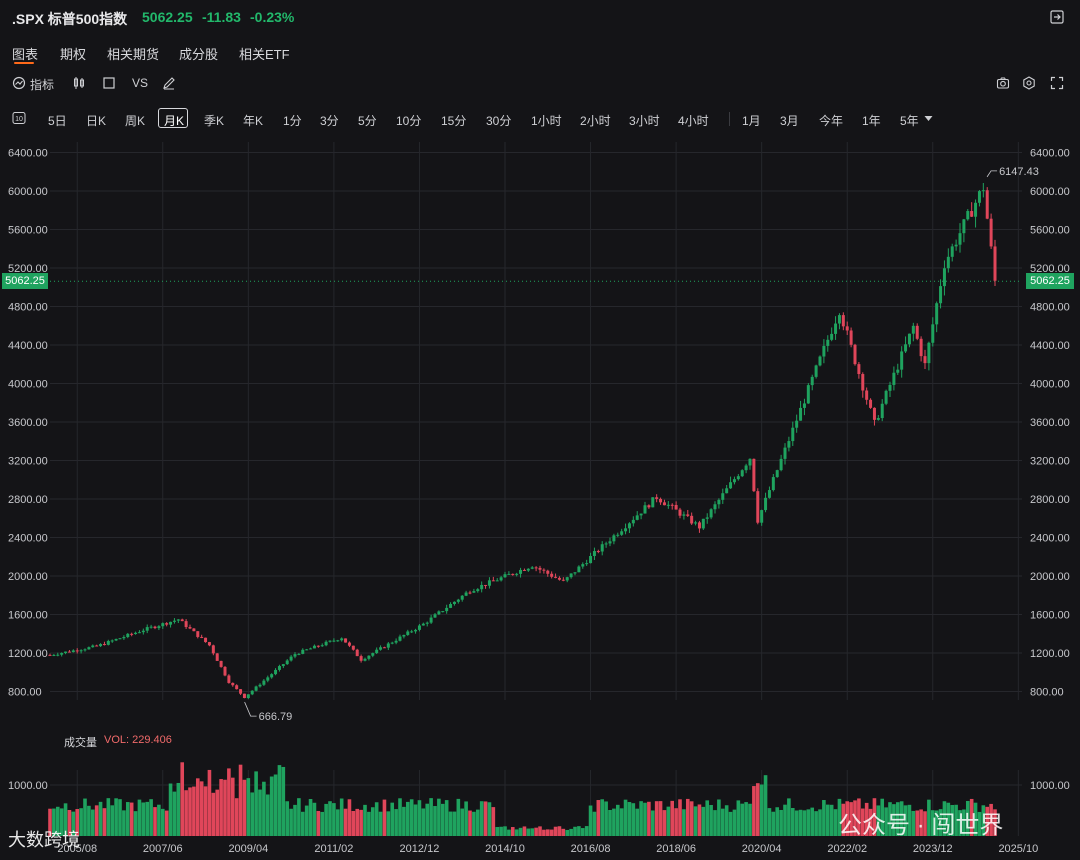  Describe the element at coordinates (909, 121) in the screenshot. I see `range-5y: 5年` at that location.